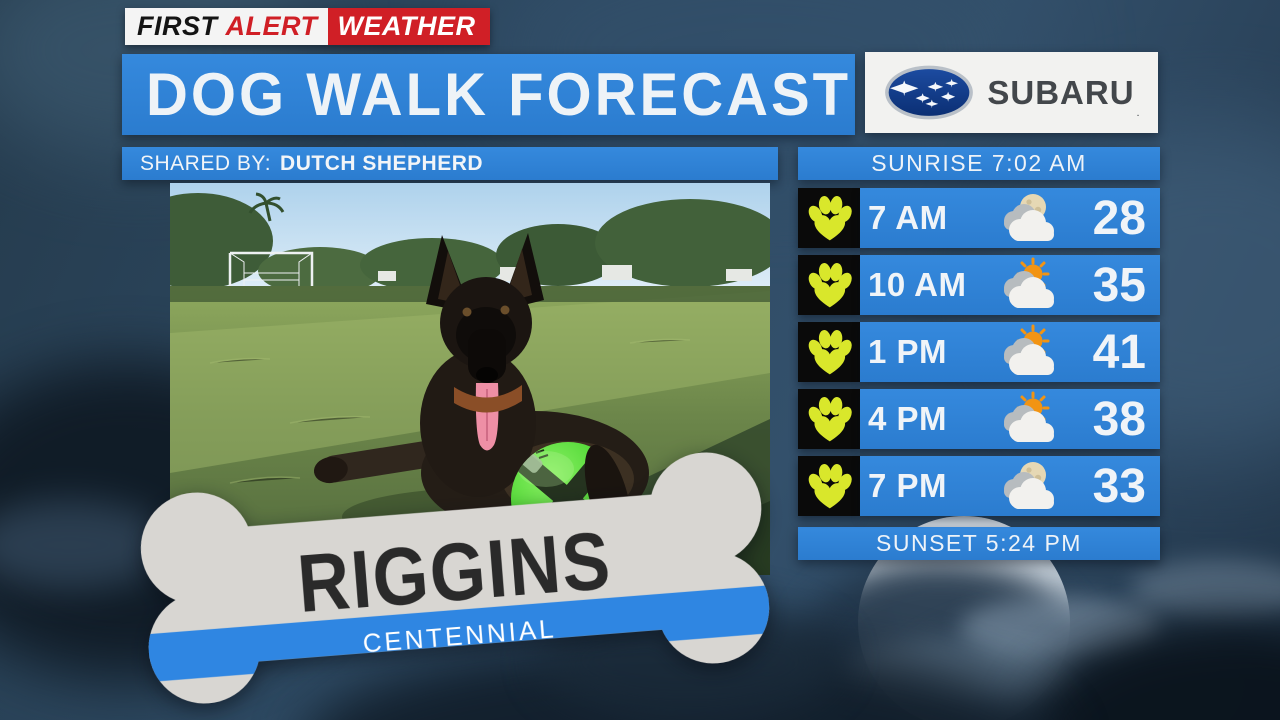 The image size is (1280, 720). Describe the element at coordinates (382, 163) in the screenshot. I see `shared-by-value: DUTCH SHEPHERD` at that location.